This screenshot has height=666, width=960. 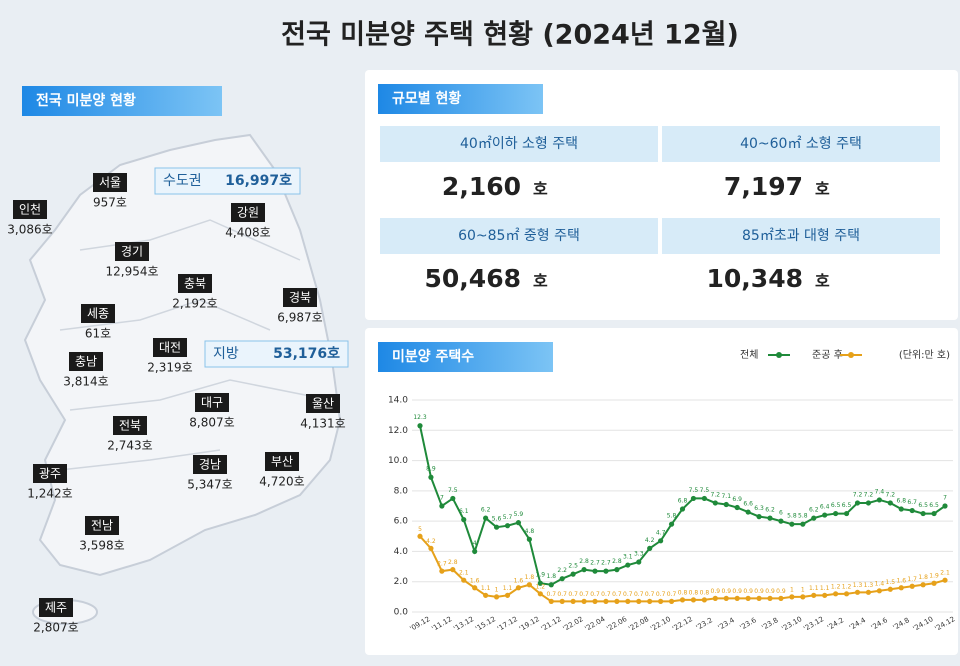 I want to click on data-label: 5.7, so click(x=508, y=517).